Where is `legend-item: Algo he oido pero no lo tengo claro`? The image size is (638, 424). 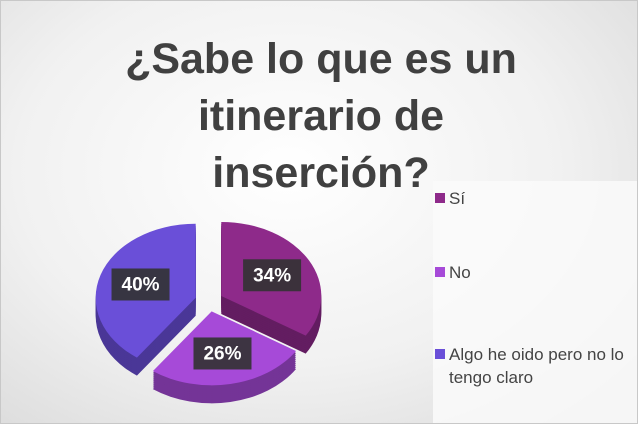 legend-item: Algo he oido pero no lo tengo claro is located at coordinates (530, 366).